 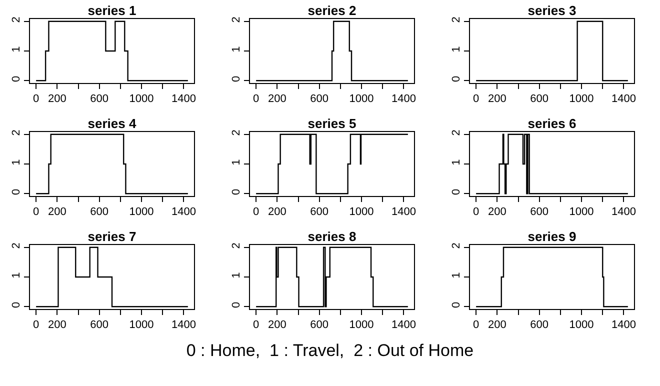 What do you see at coordinates (112, 236) in the screenshot?
I see `chart-title: series 7` at bounding box center [112, 236].